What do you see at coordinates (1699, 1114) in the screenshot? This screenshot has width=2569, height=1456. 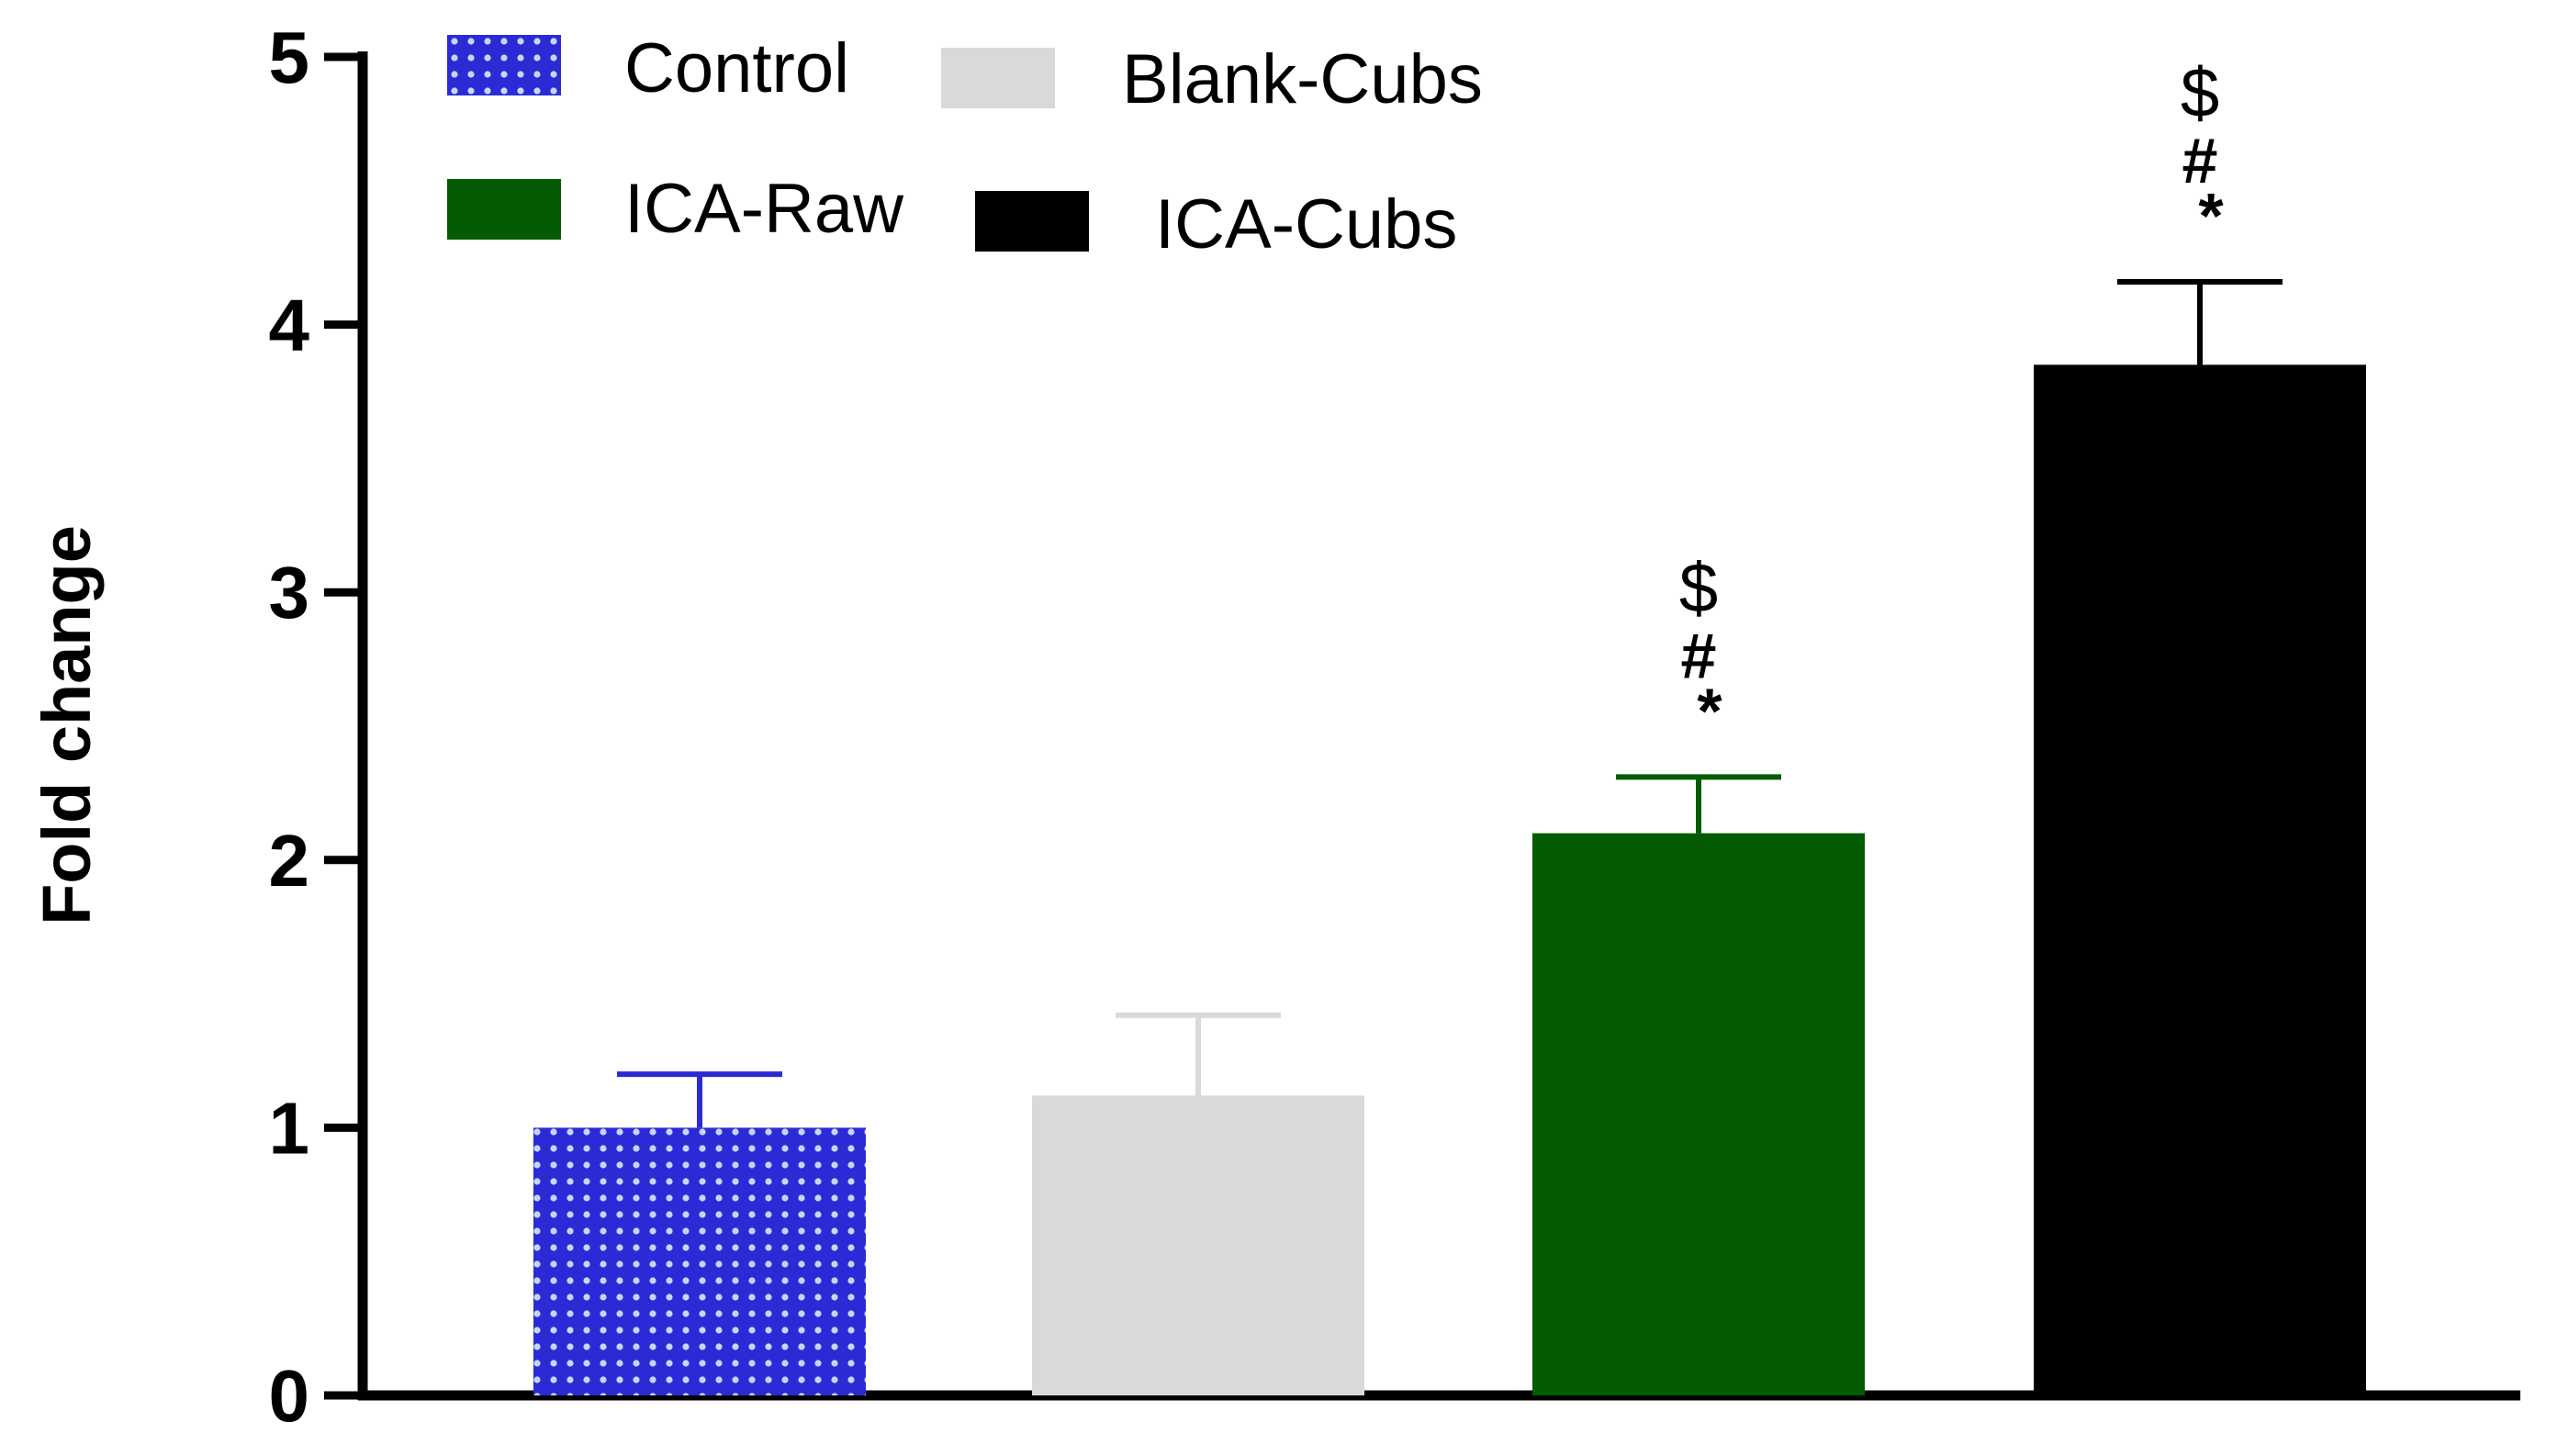 I see `bar-ica-raw` at bounding box center [1699, 1114].